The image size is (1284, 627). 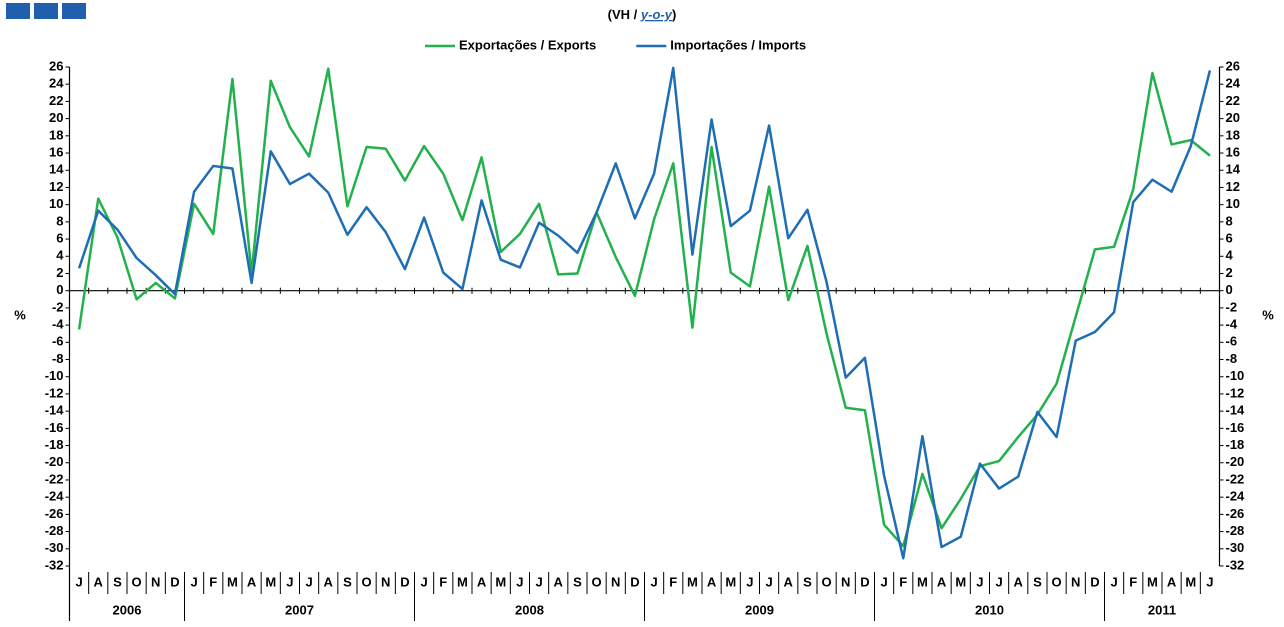 I want to click on y-tick-label: 12, so click(x=56, y=186).